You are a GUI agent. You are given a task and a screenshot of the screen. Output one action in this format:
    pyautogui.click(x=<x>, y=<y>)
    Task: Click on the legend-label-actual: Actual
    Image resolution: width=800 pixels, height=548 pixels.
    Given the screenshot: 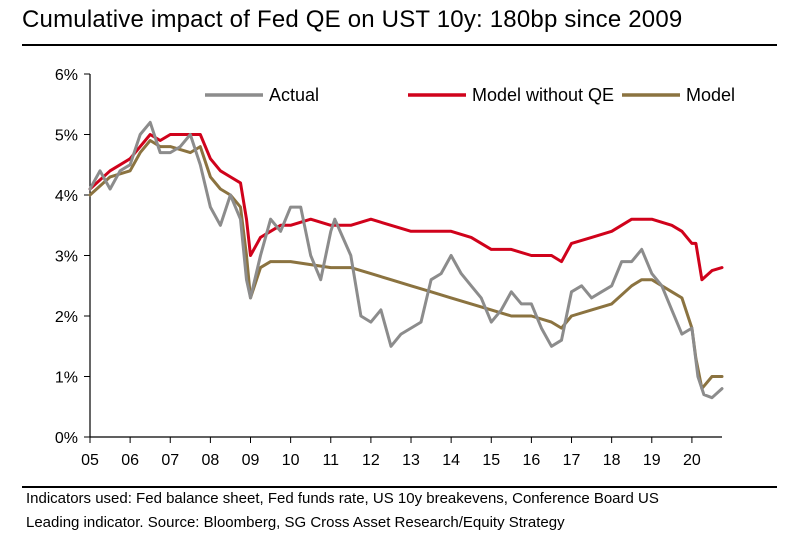 What is the action you would take?
    pyautogui.click(x=294, y=95)
    